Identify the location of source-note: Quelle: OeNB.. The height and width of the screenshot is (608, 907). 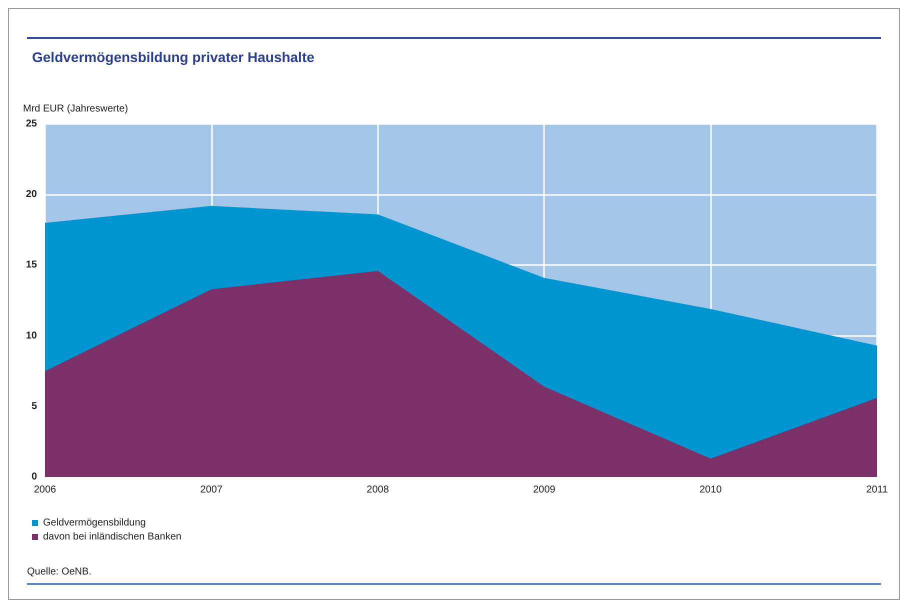
(59, 572).